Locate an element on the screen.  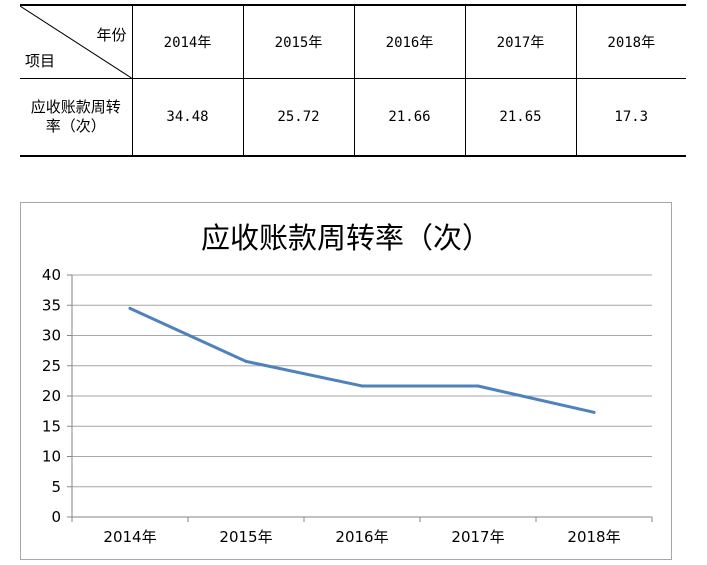
y-tick-label: 35 is located at coordinates (51, 305).